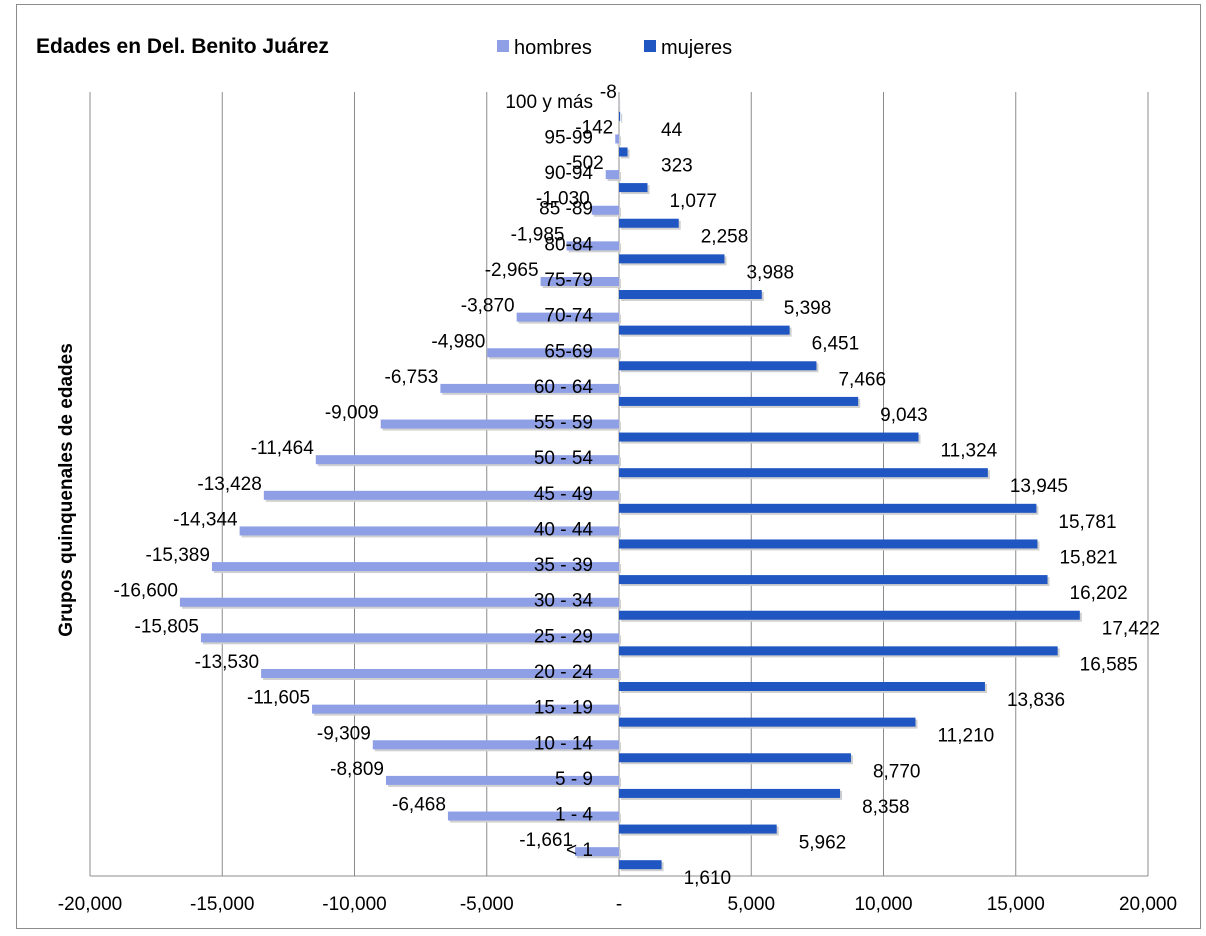 The height and width of the screenshot is (936, 1206). I want to click on data-label-hombres: -1,985, so click(538, 234).